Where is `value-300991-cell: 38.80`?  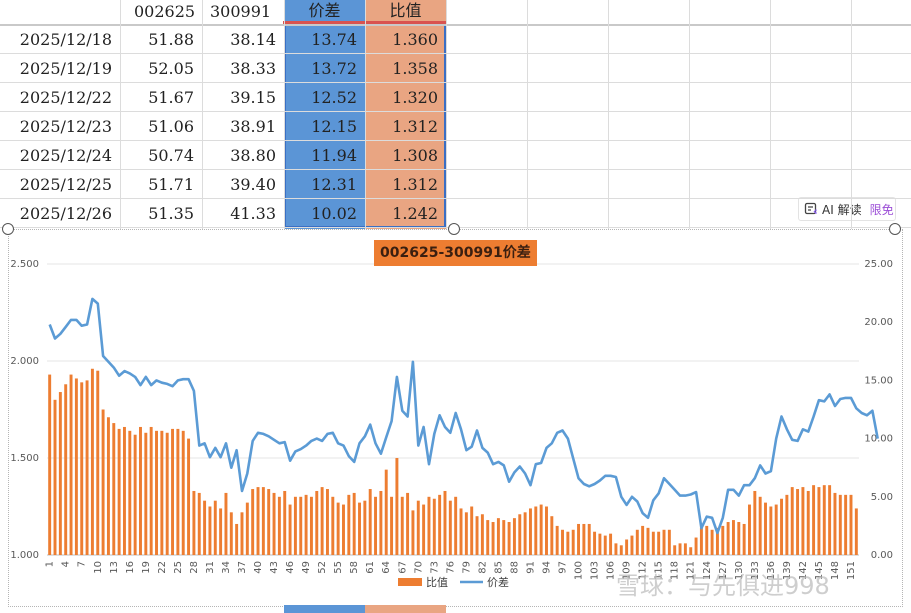 value-300991-cell: 38.80 is located at coordinates (253, 155).